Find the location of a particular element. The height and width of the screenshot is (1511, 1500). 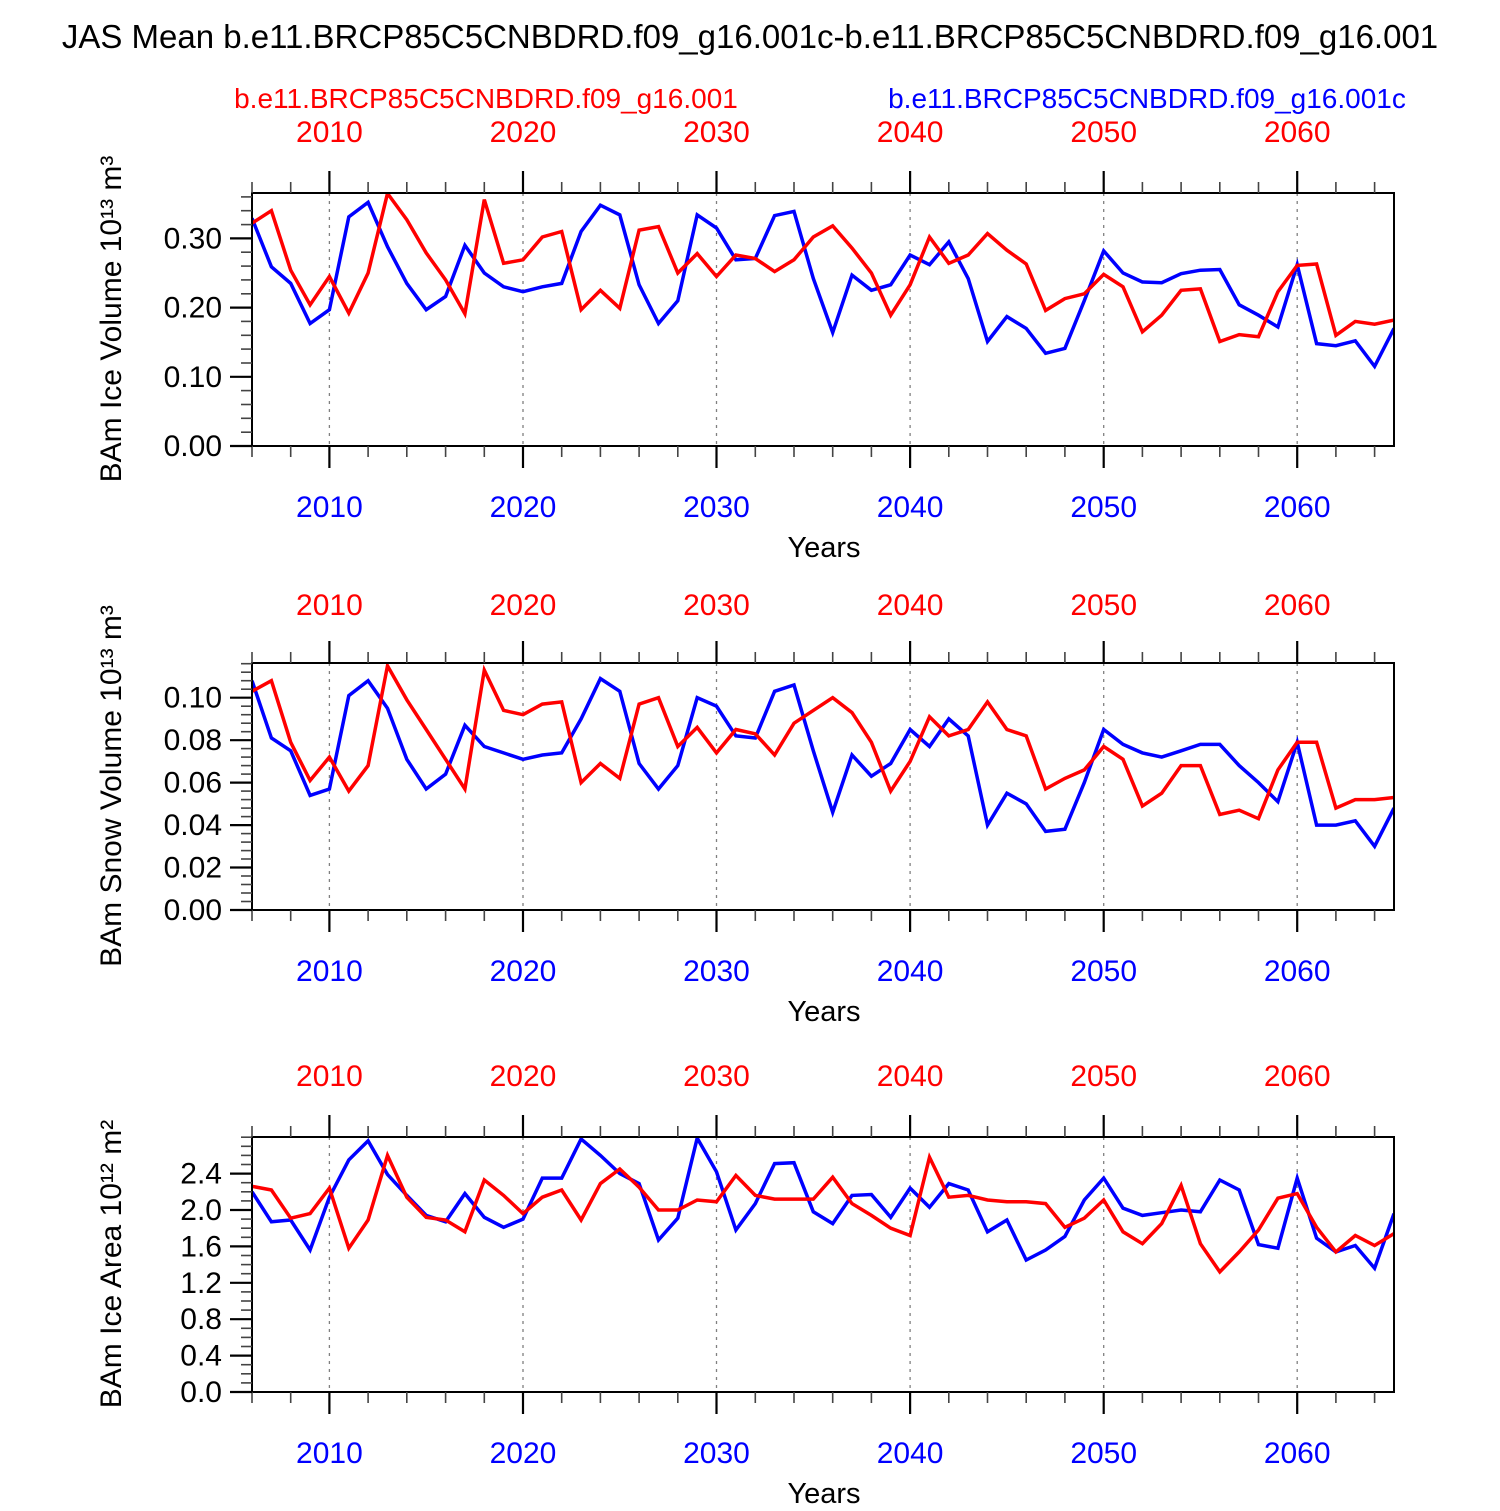

y-axis-title-snow-volume: BAm Snow Volume 10¹³ m³ is located at coordinates (111, 786).